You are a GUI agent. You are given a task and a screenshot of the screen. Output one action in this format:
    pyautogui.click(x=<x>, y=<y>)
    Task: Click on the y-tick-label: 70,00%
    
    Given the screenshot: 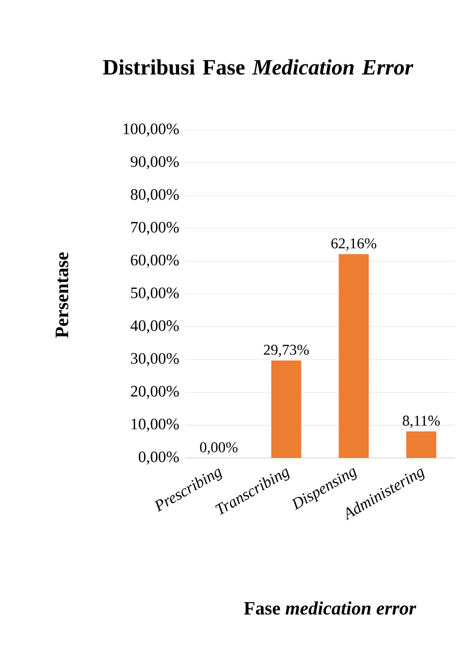 What is the action you would take?
    pyautogui.click(x=155, y=228)
    